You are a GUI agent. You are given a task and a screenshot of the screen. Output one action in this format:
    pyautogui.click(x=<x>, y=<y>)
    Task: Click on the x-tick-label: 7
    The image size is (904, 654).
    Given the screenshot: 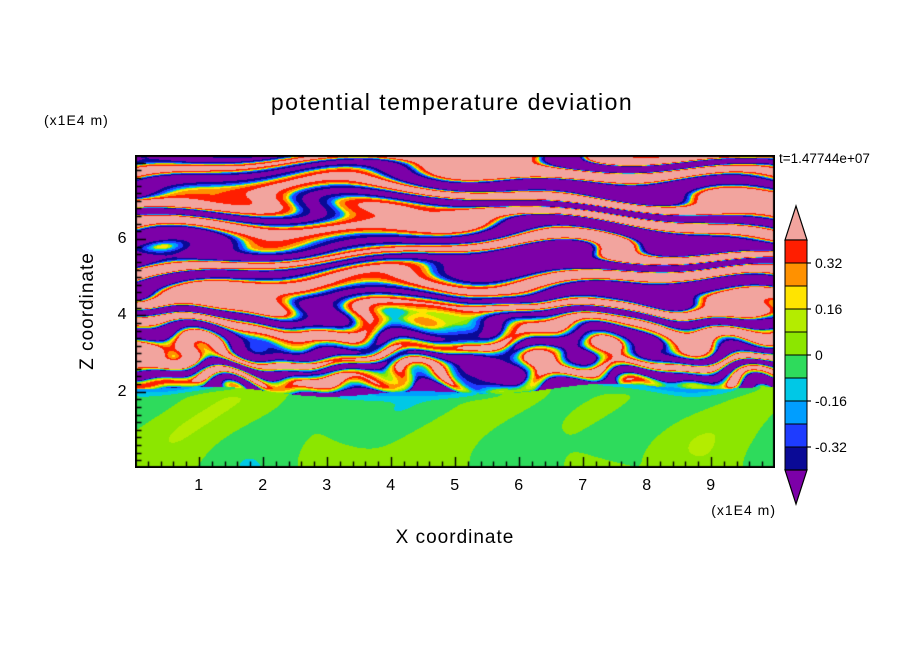 What is the action you would take?
    pyautogui.click(x=583, y=485)
    